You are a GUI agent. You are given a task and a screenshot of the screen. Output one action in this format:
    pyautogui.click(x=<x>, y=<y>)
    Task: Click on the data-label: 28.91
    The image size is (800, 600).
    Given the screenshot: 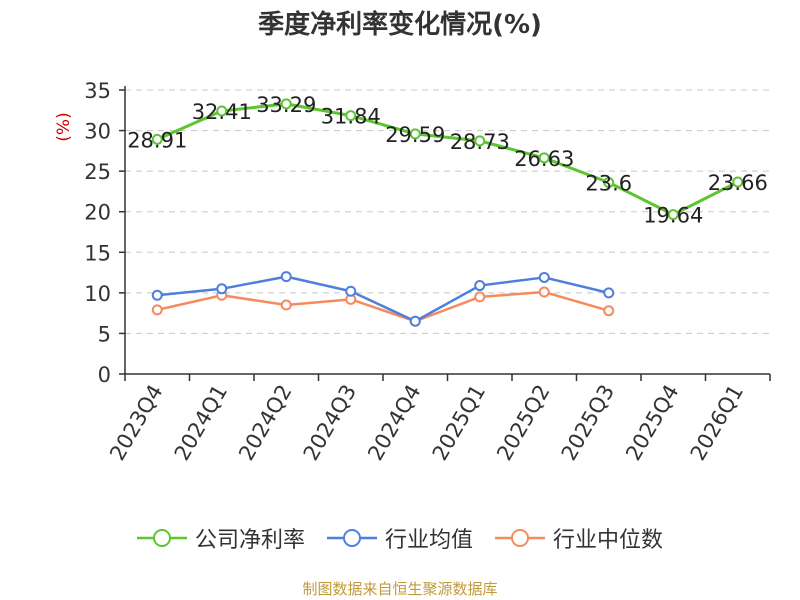 What is the action you would take?
    pyautogui.click(x=157, y=140)
    